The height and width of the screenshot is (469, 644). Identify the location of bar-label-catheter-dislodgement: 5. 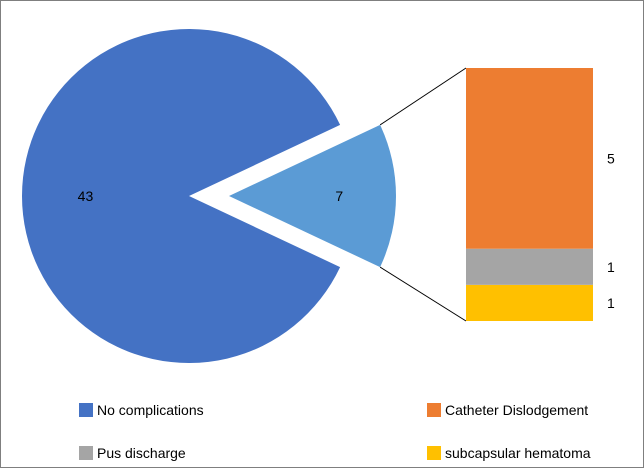
(611, 158).